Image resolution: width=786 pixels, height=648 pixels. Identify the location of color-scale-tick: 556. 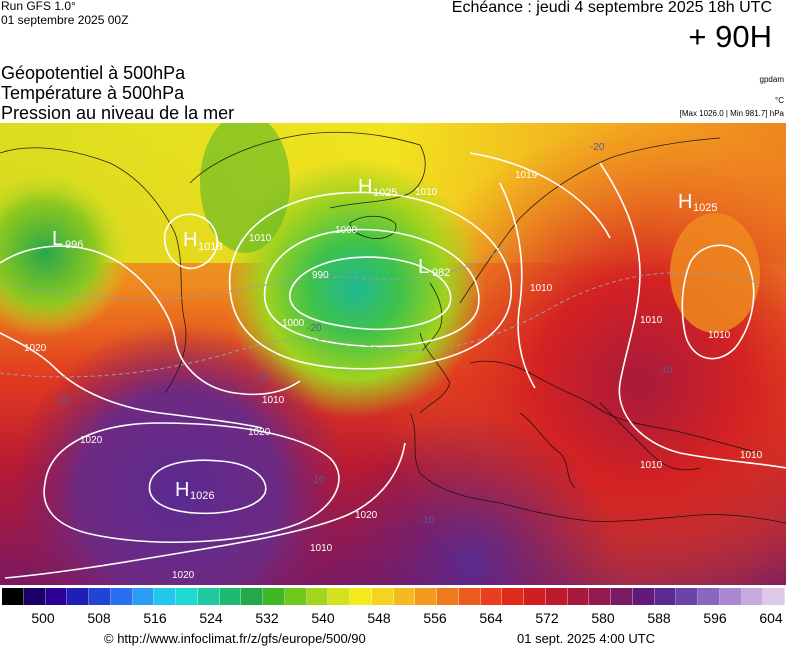
(435, 618).